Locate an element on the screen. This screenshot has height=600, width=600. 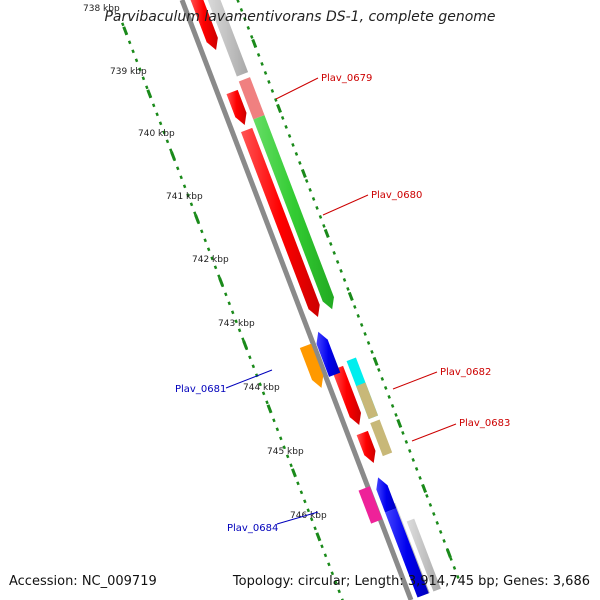
green-feature is located at coordinates (293, 212).